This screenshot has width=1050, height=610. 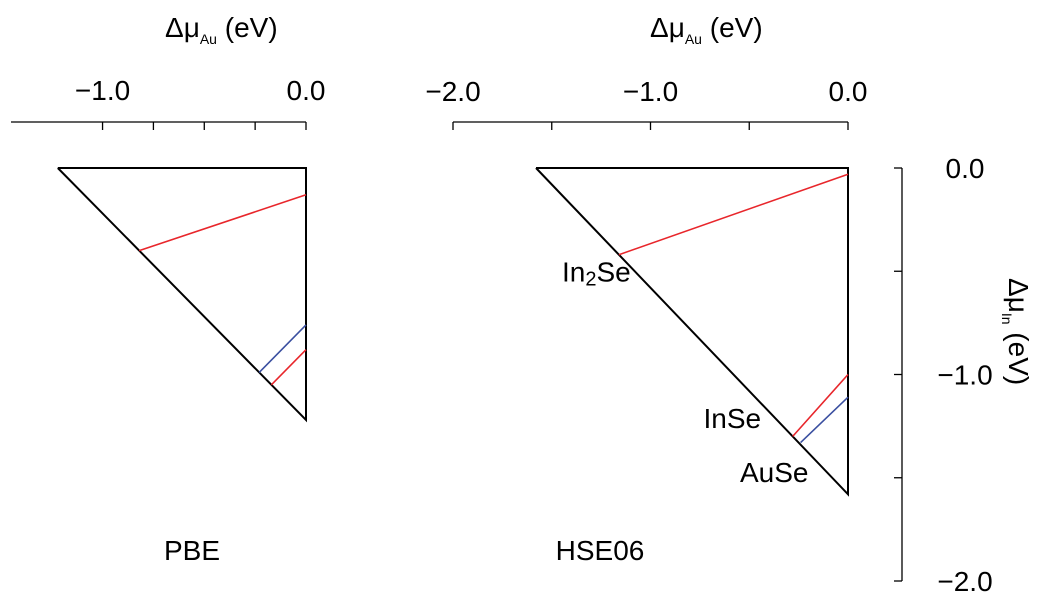 I want to click on y-axis-label-sub: In, so click(x=1007, y=319).